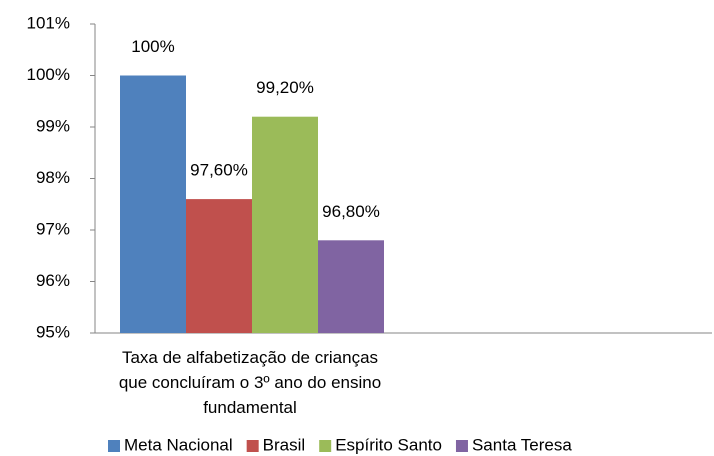 The height and width of the screenshot is (456, 714). What do you see at coordinates (178, 444) in the screenshot?
I see `legend-label: Meta Nacional` at bounding box center [178, 444].